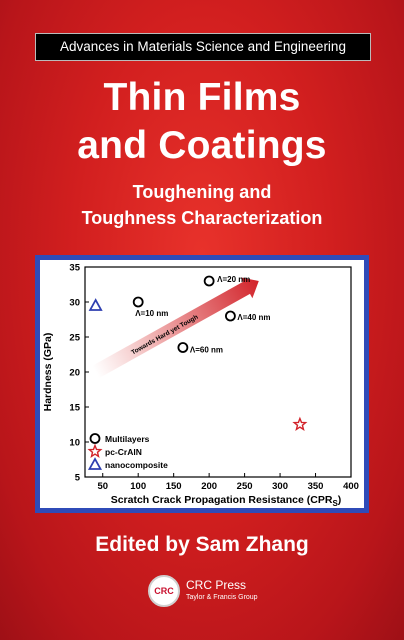  I want to click on y-tick-label: 20, so click(74, 373).